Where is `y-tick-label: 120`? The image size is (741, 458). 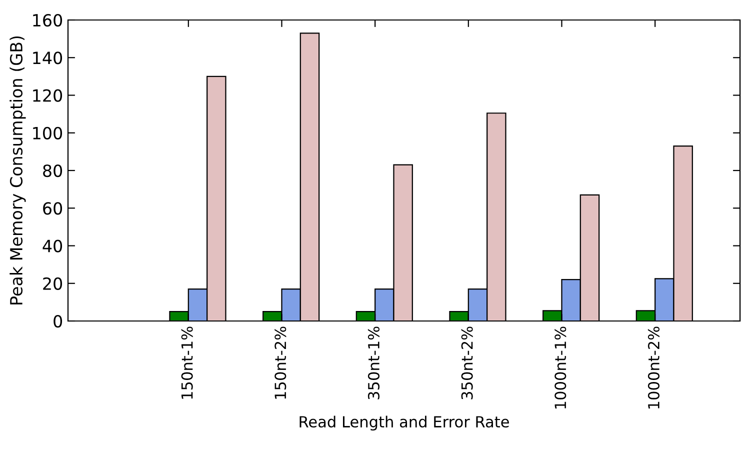 y-tick-label: 120 is located at coordinates (47, 95).